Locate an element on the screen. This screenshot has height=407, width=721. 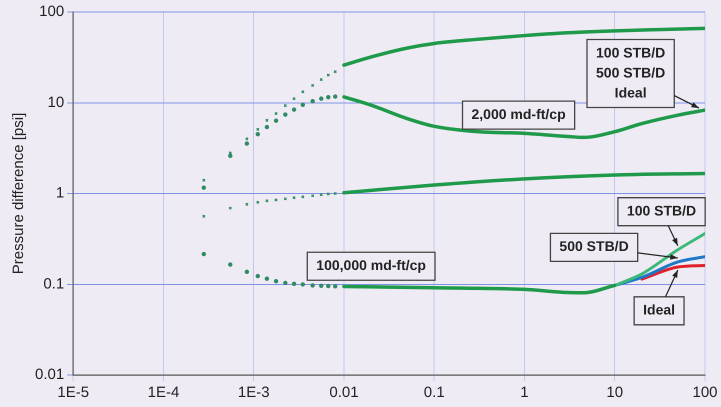
x-tick-label: 1E-5 is located at coordinates (73, 393).